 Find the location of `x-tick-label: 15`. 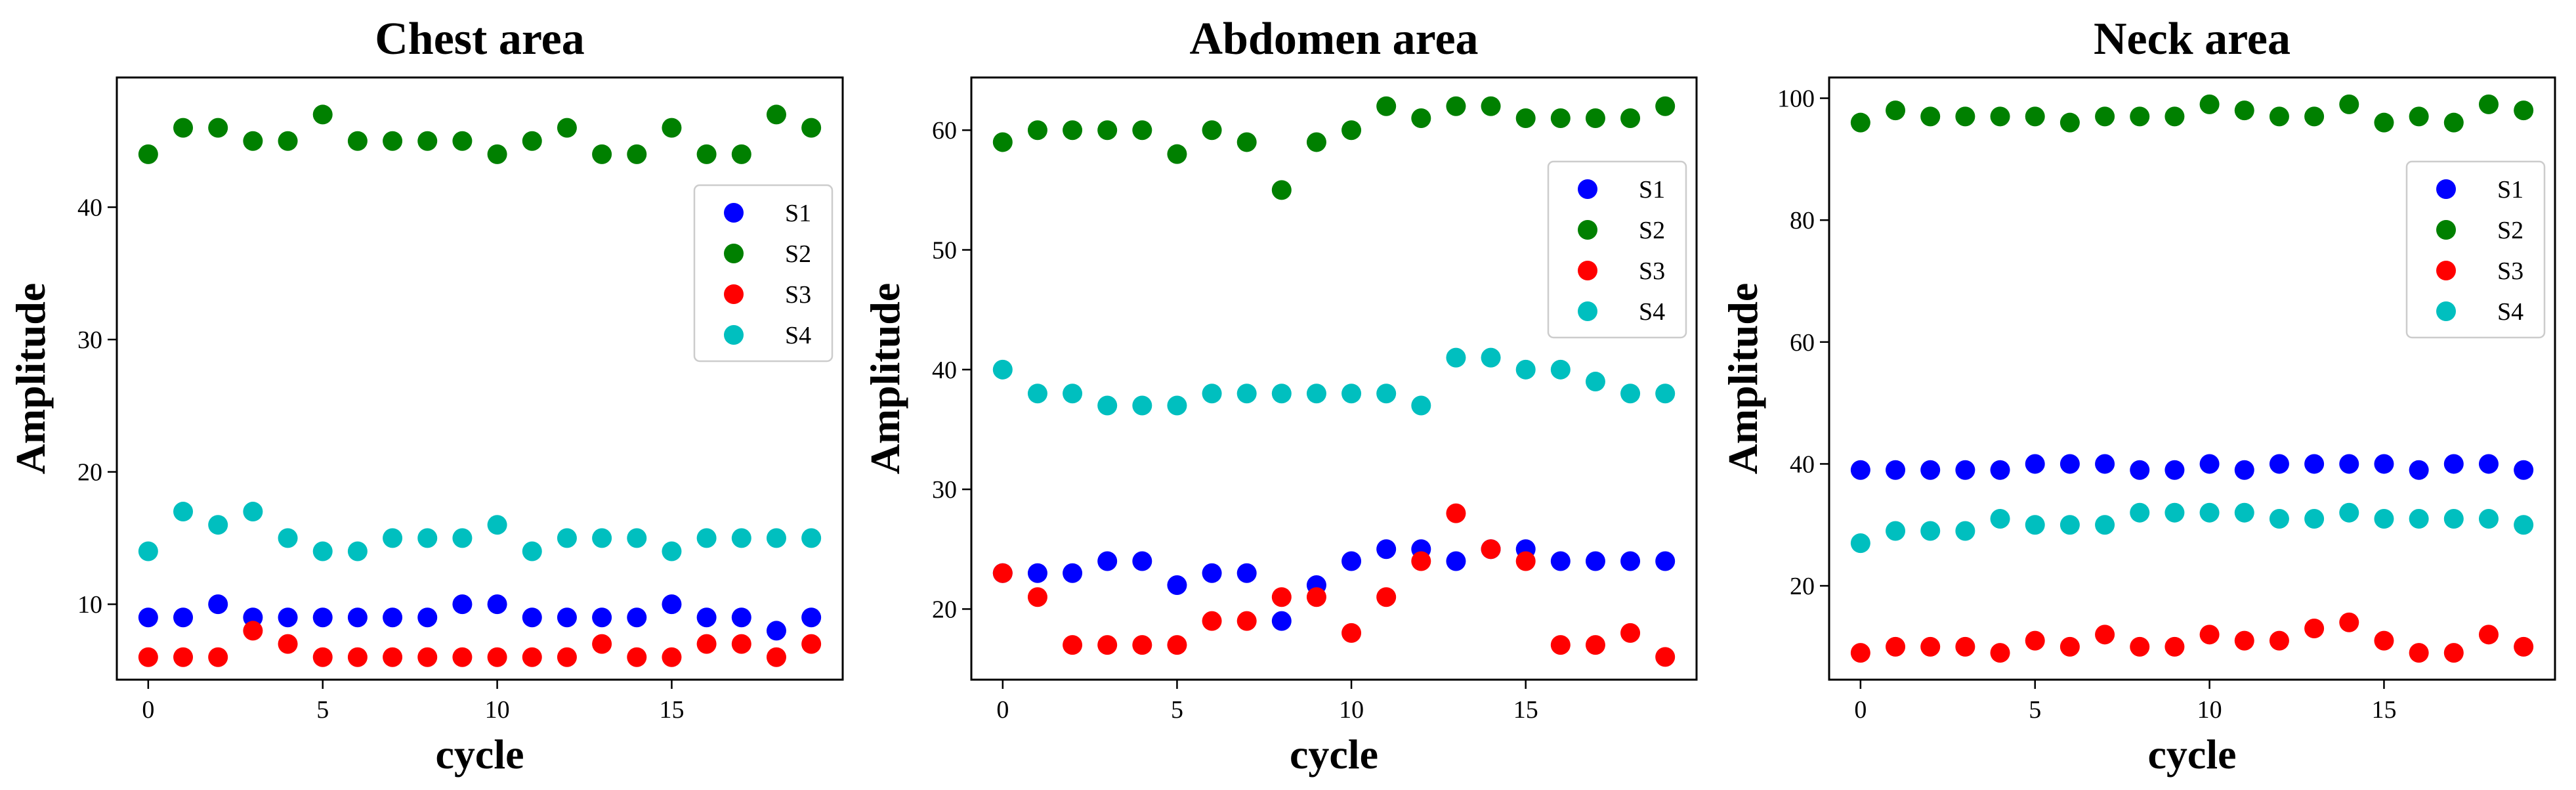

x-tick-label: 15 is located at coordinates (671, 710).